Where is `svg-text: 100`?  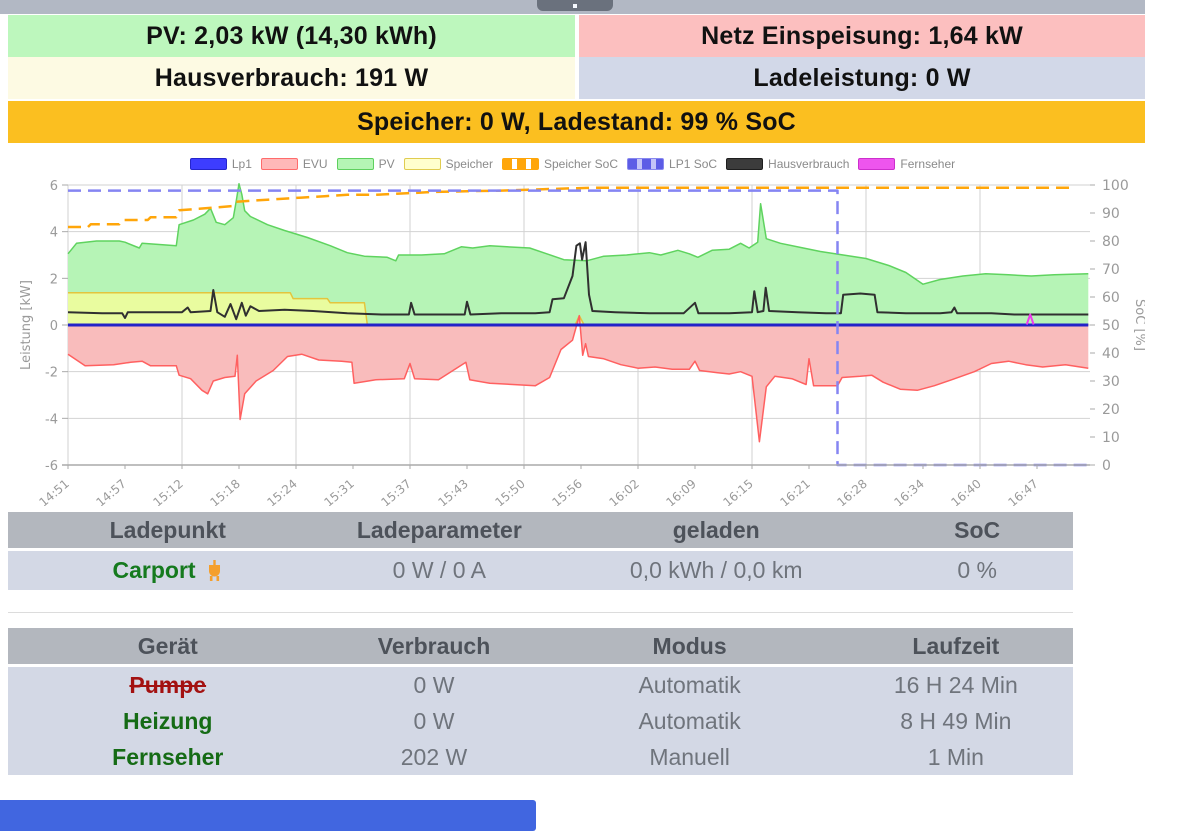 svg-text: 100 is located at coordinates (1115, 186).